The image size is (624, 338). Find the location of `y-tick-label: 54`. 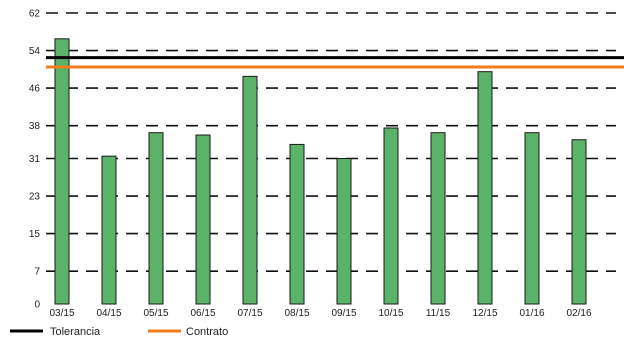

y-tick-label: 54 is located at coordinates (35, 51).